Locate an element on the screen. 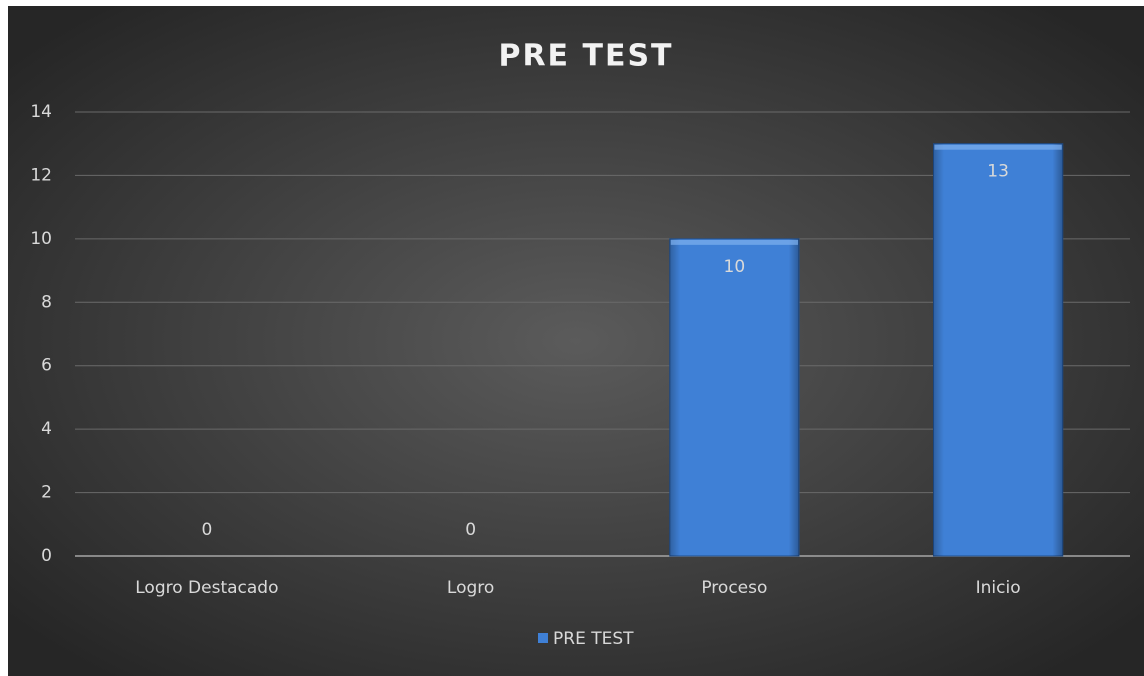  chart-title: PRE TEST is located at coordinates (585, 56).